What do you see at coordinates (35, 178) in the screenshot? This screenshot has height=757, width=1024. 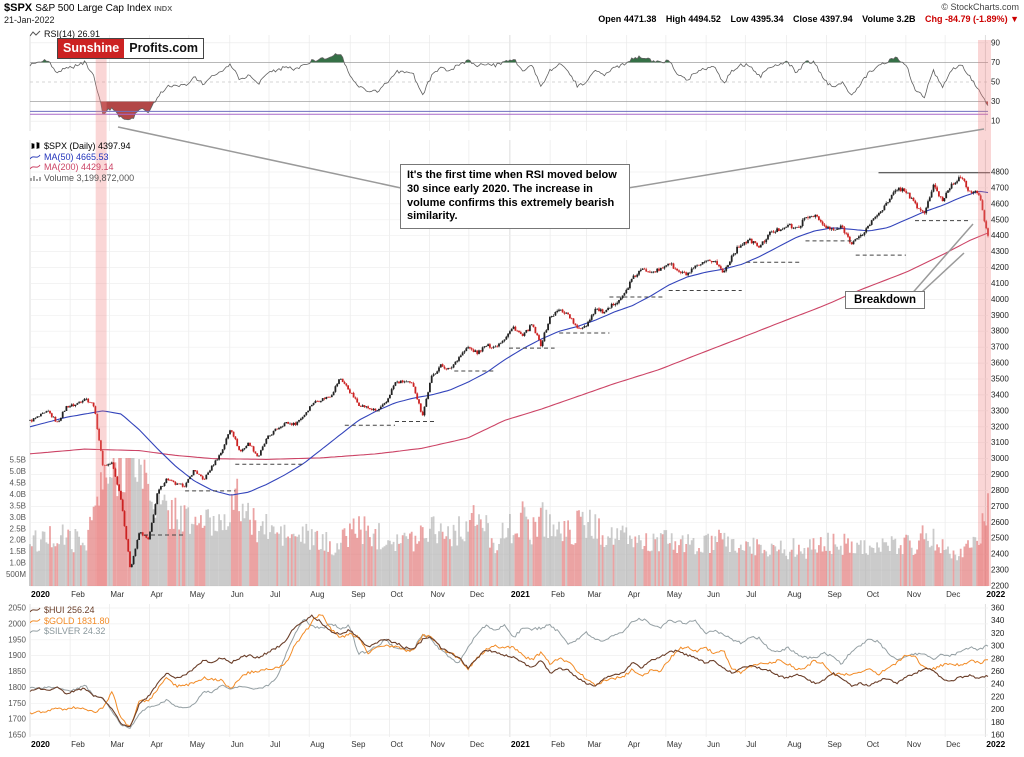 I see `volume-bars-icon` at bounding box center [35, 178].